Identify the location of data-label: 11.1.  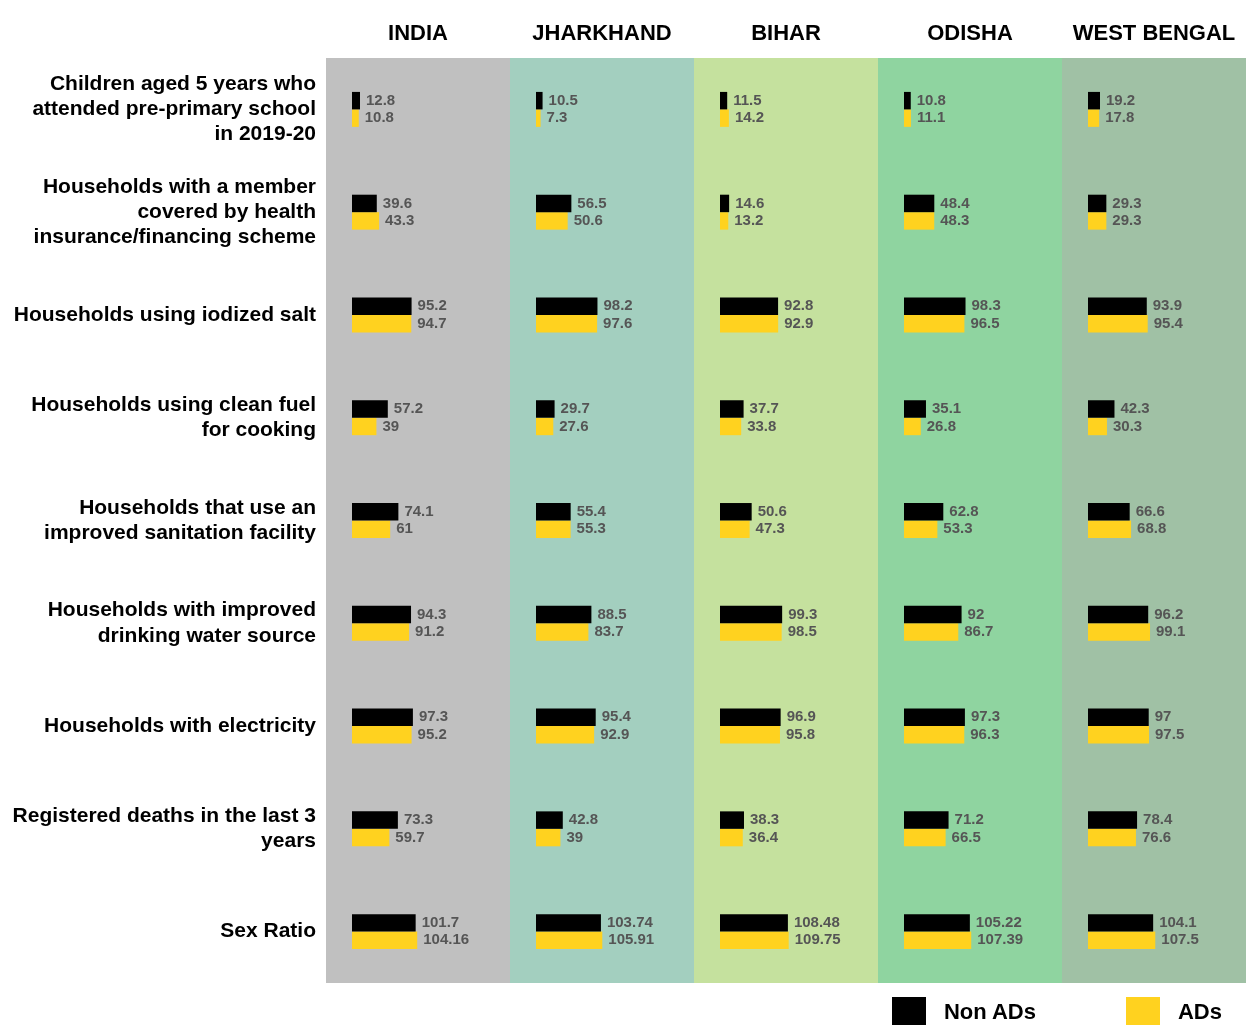
(931, 117).